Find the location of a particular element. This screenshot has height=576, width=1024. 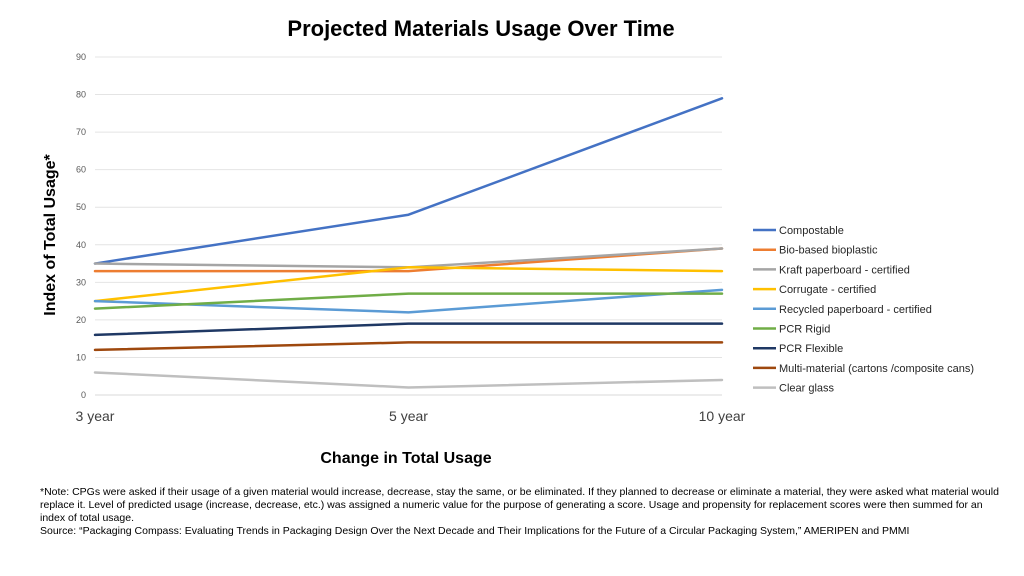

legend-item-label: Bio-based bioplastic is located at coordinates (828, 251).